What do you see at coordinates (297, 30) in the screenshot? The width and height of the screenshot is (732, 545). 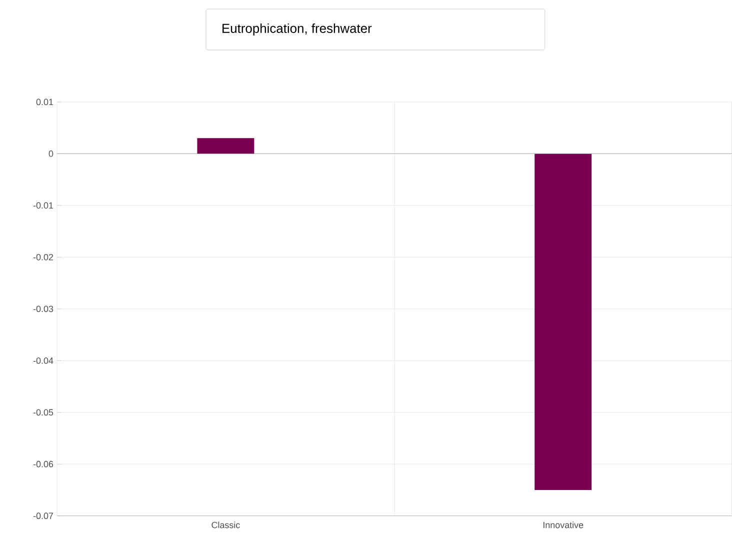 I see `chart-title: Eutrophication, freshwater` at bounding box center [297, 30].